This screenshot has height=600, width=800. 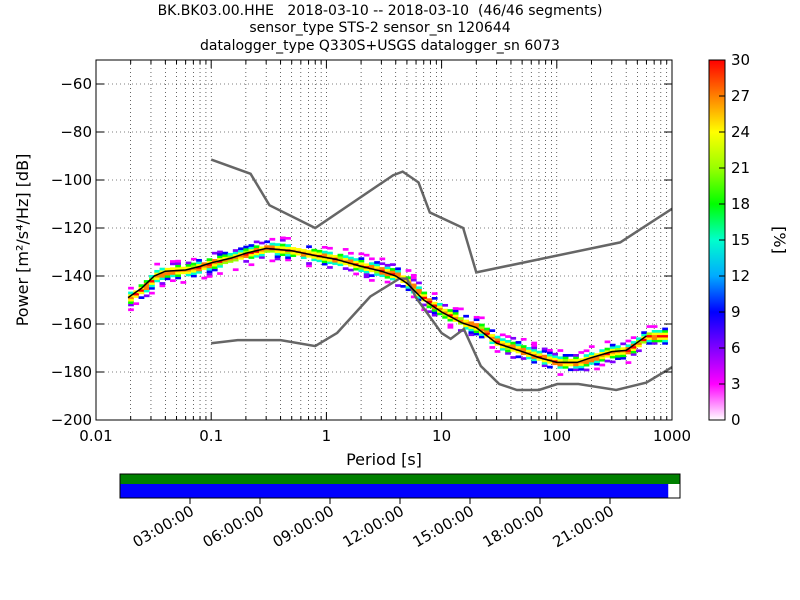 What do you see at coordinates (76, 84) in the screenshot?
I see `y-tick-label: −60` at bounding box center [76, 84].